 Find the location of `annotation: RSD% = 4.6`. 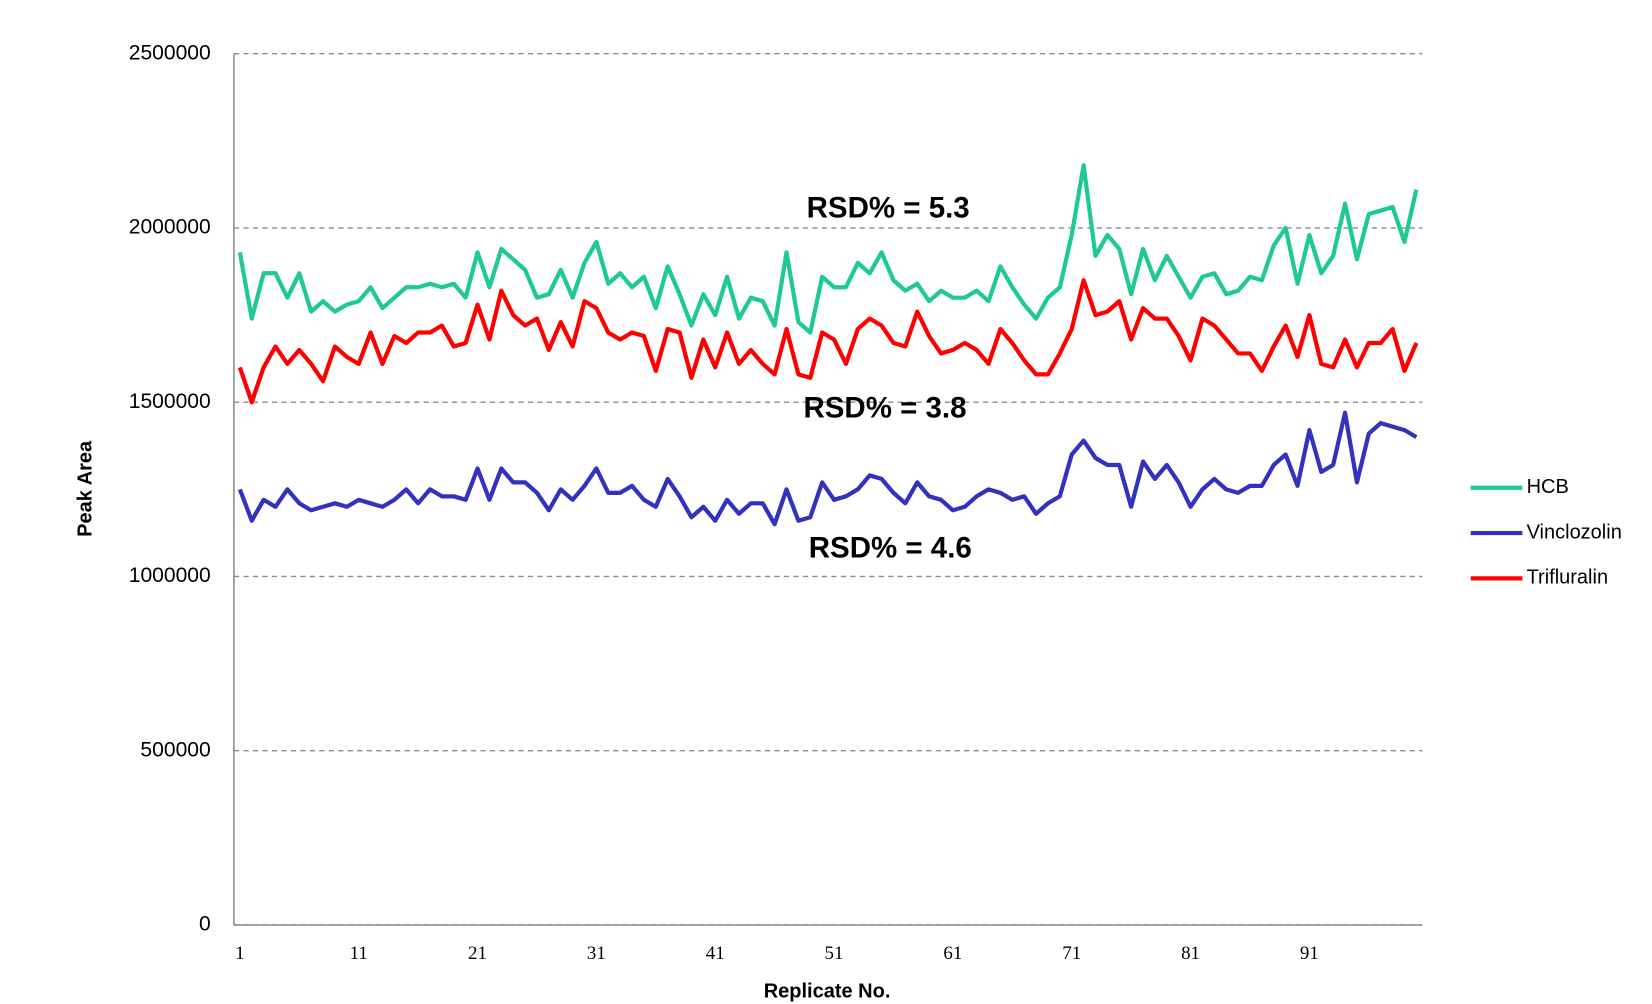

annotation: RSD% = 4.6 is located at coordinates (890, 548).